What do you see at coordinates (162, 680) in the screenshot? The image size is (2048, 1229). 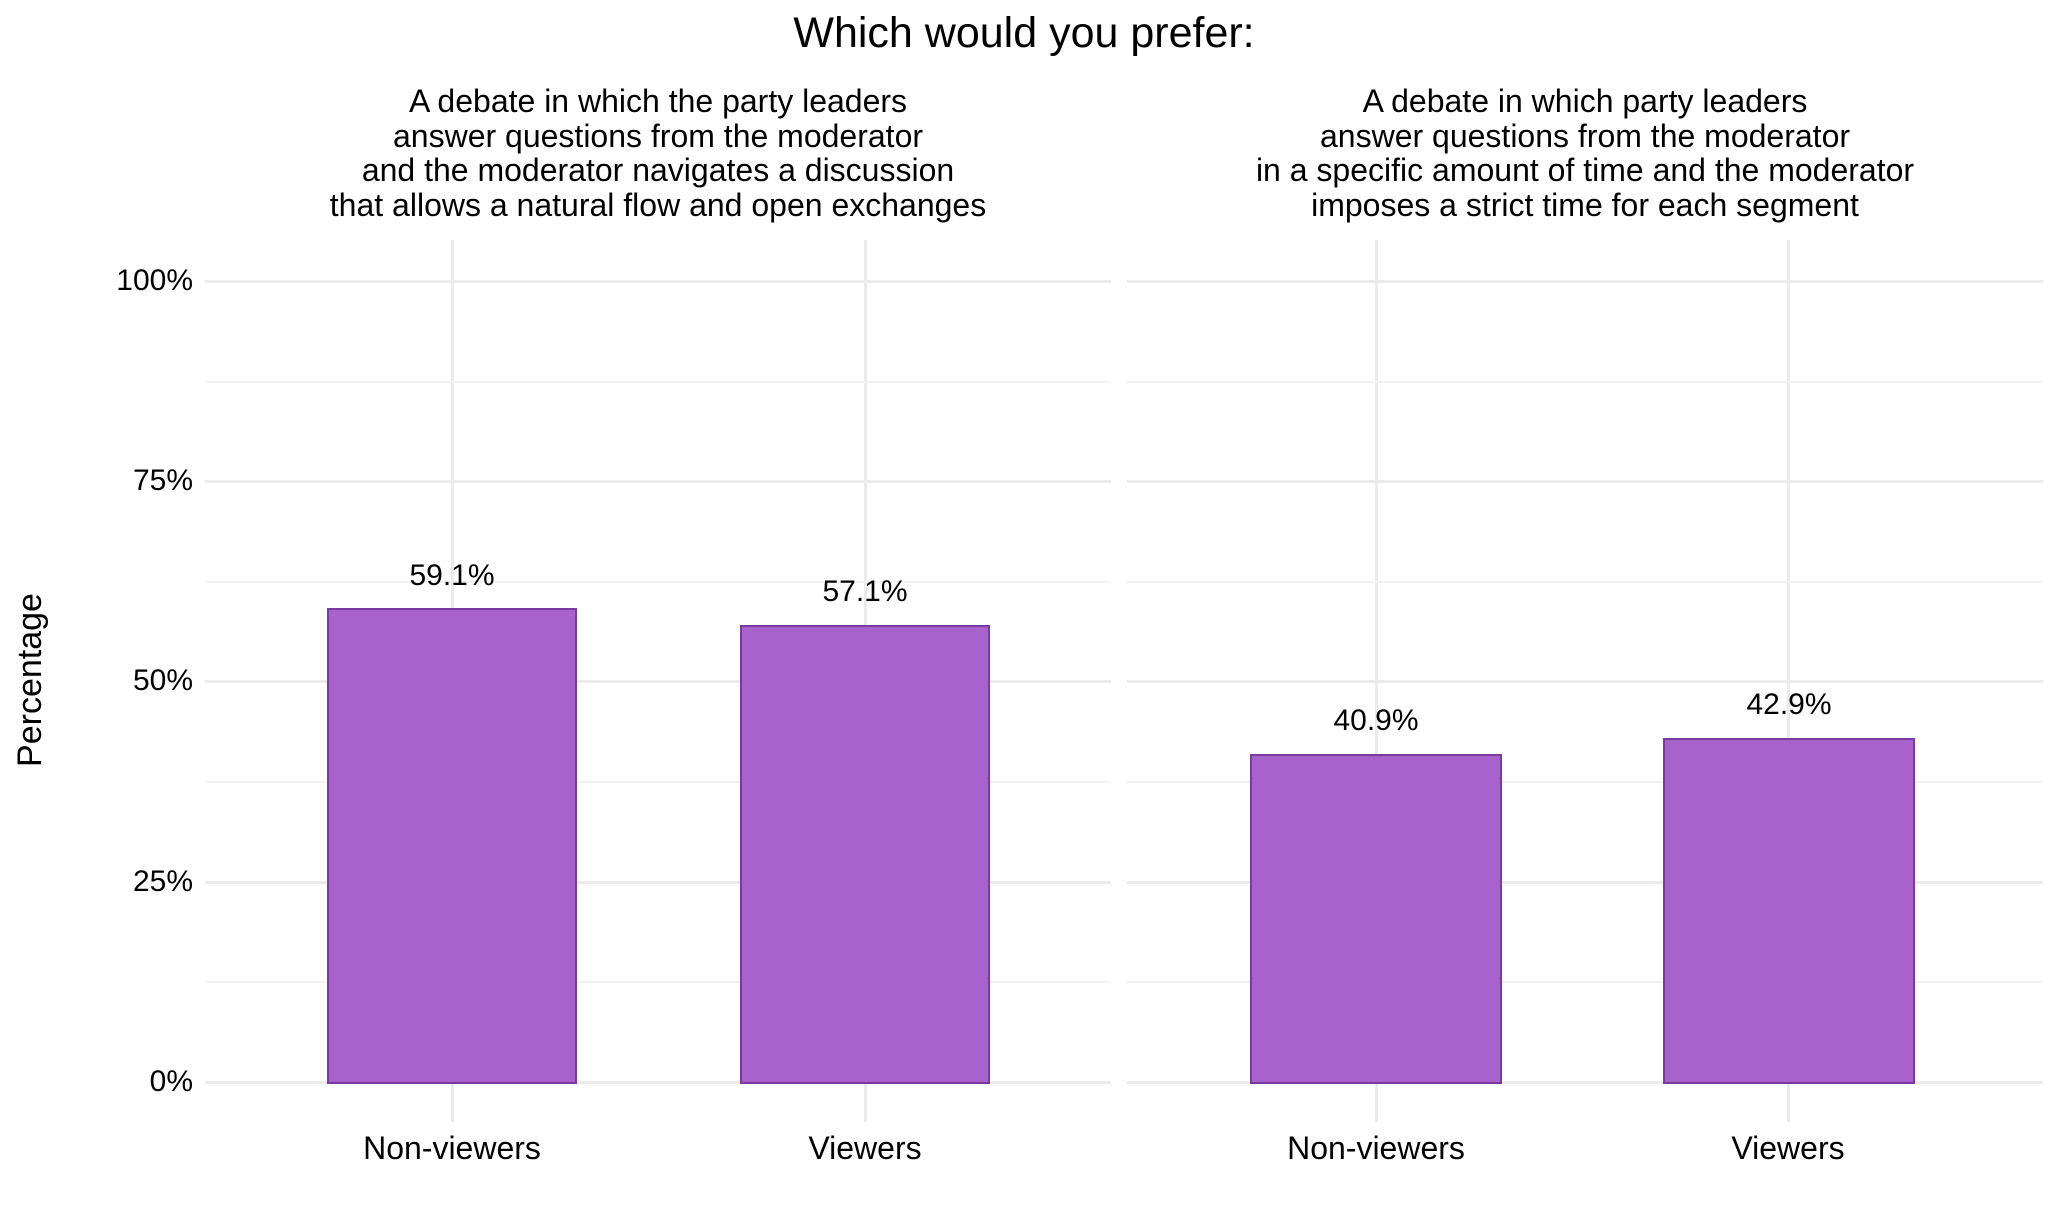 I see `y-tick-50: 50%` at bounding box center [162, 680].